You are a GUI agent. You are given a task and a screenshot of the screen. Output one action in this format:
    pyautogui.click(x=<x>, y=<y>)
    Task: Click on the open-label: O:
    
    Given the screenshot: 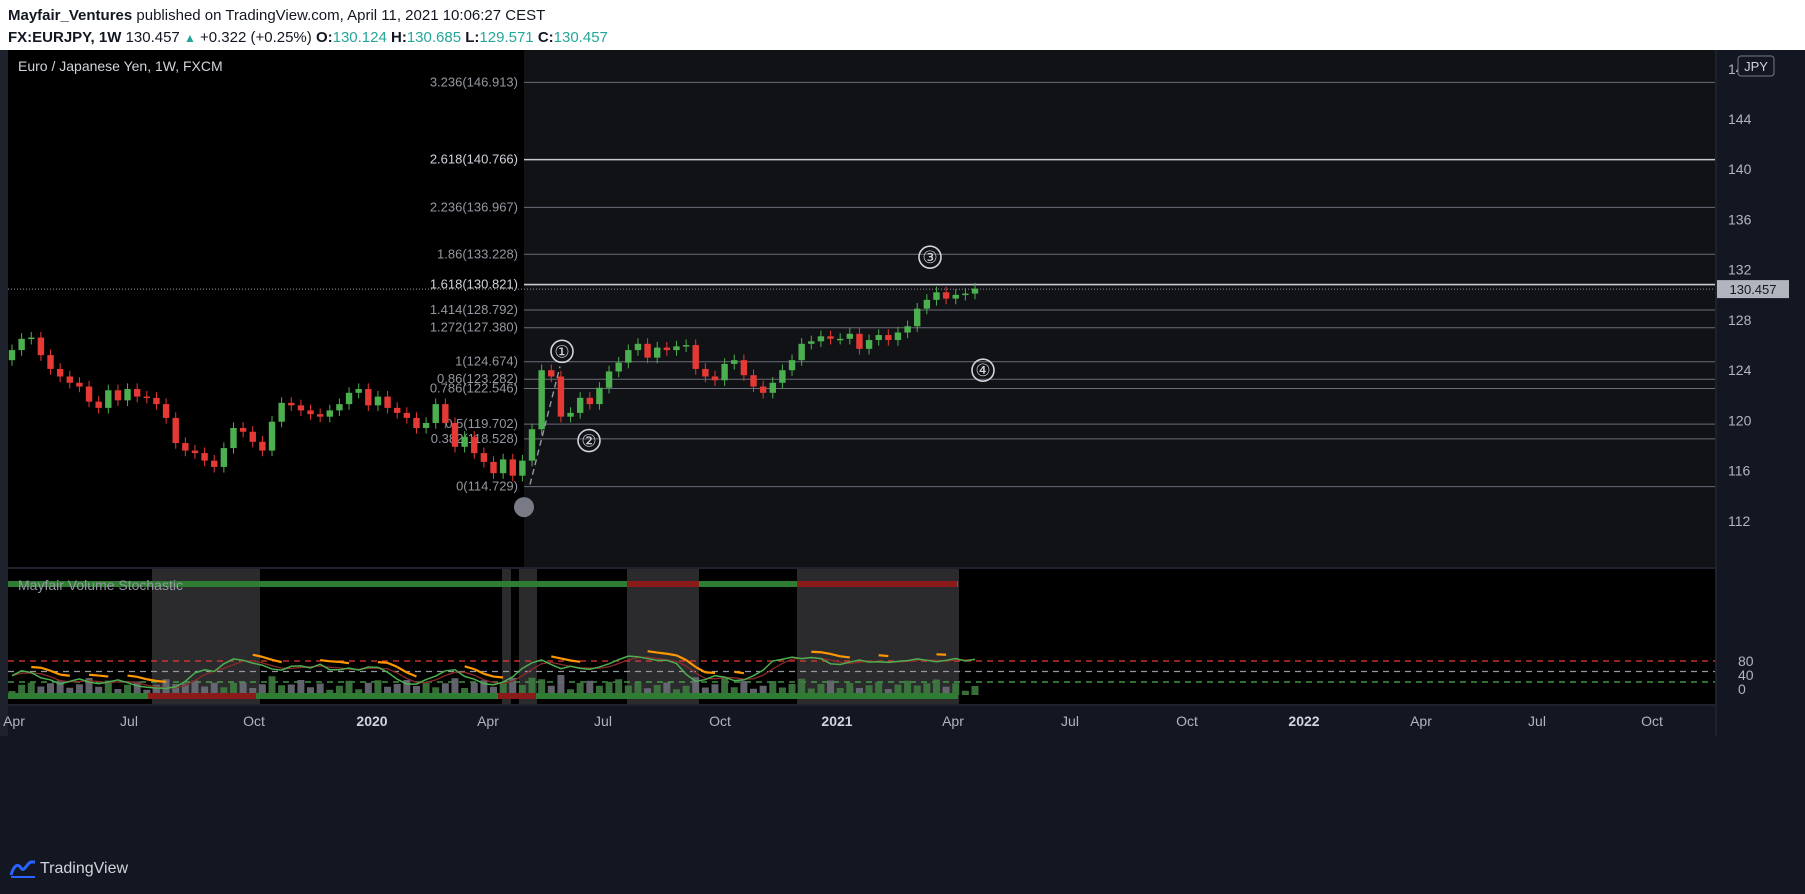 What is the action you would take?
    pyautogui.click(x=324, y=37)
    